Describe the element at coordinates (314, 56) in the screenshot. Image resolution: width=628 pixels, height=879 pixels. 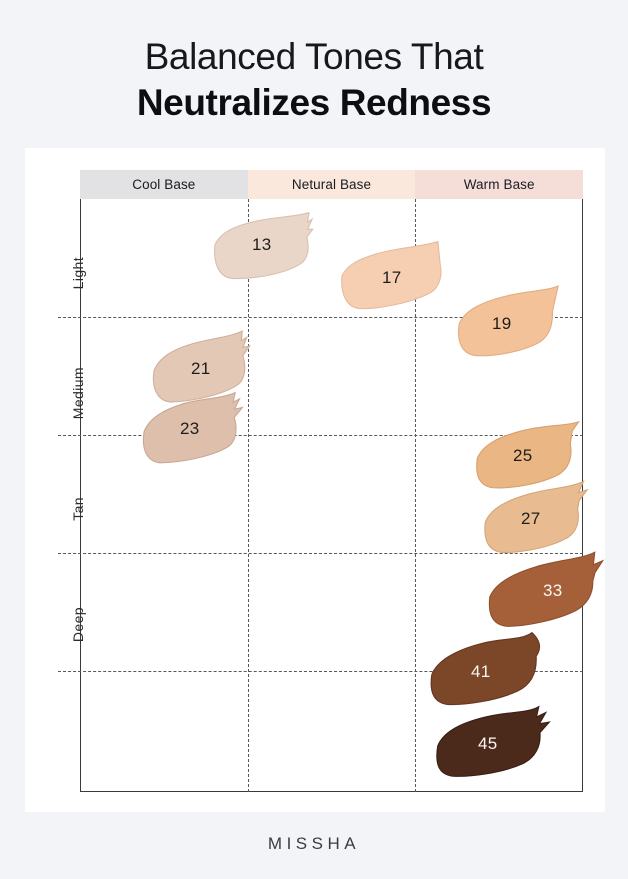
I see `title-line-1: Balanced Tones That` at that location.